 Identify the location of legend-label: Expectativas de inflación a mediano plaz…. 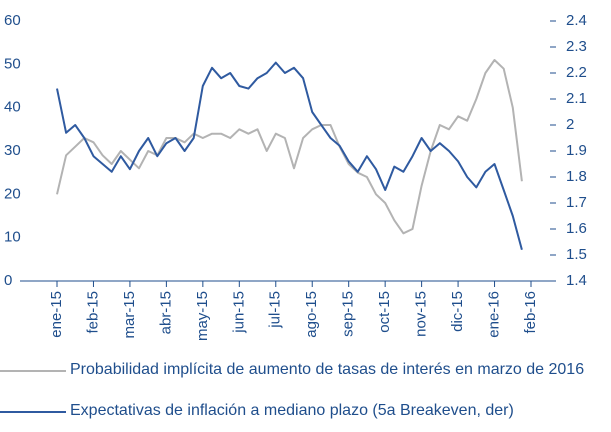
(292, 410).